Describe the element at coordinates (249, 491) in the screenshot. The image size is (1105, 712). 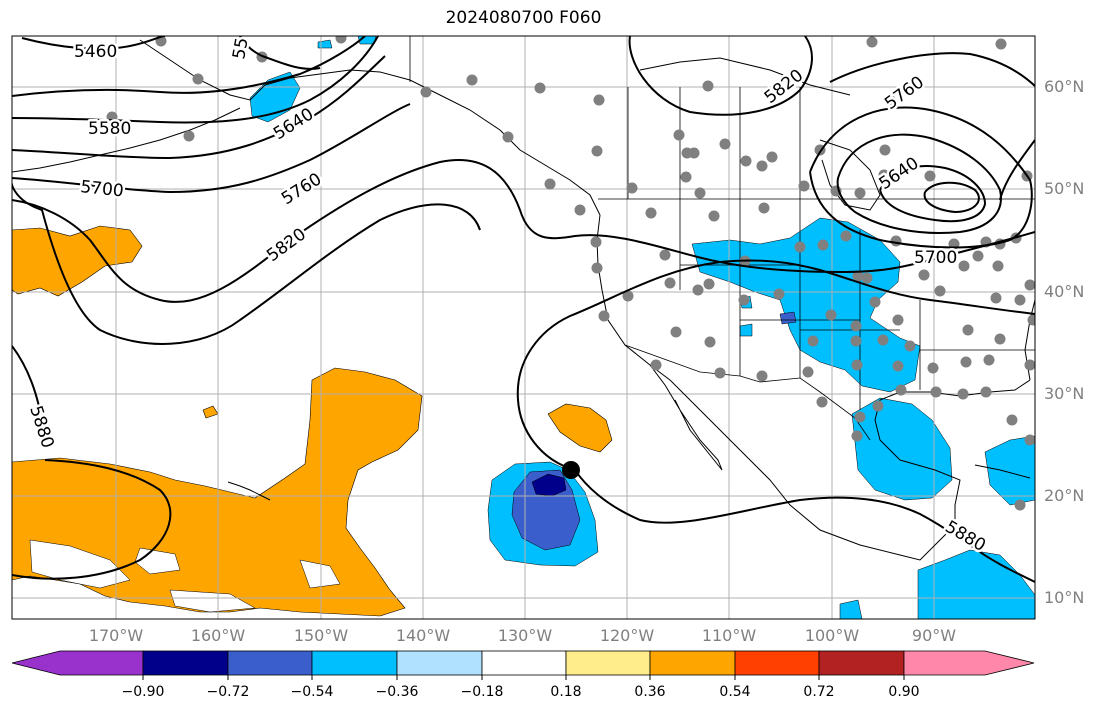
I see `coast-hawaii` at that location.